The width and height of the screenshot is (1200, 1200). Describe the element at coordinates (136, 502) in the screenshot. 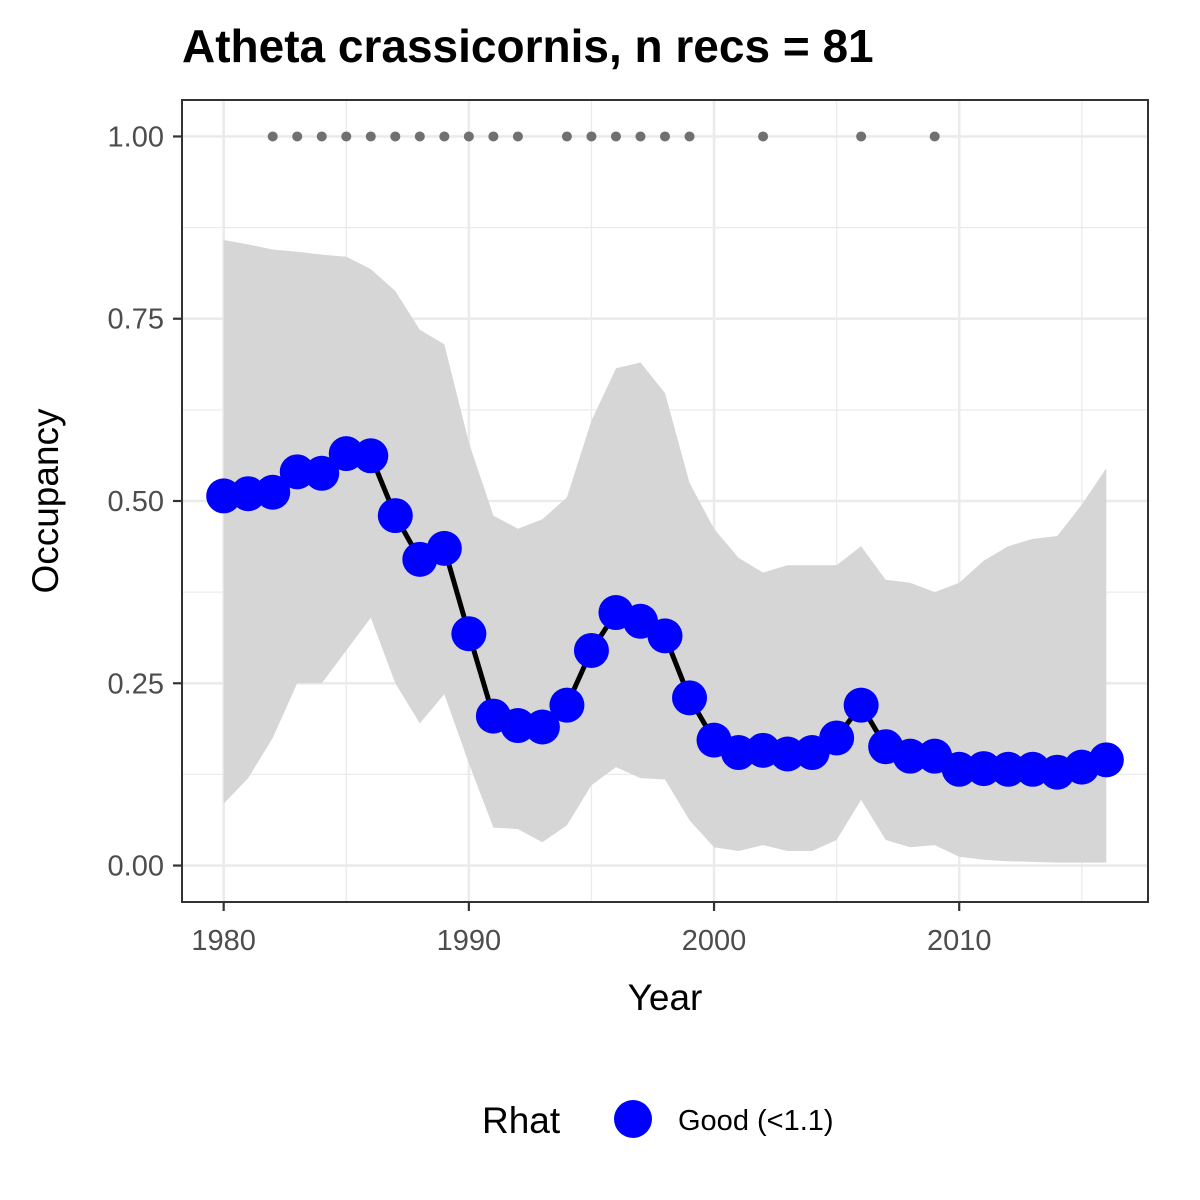

I see `y-tick-label: 0.50` at that location.